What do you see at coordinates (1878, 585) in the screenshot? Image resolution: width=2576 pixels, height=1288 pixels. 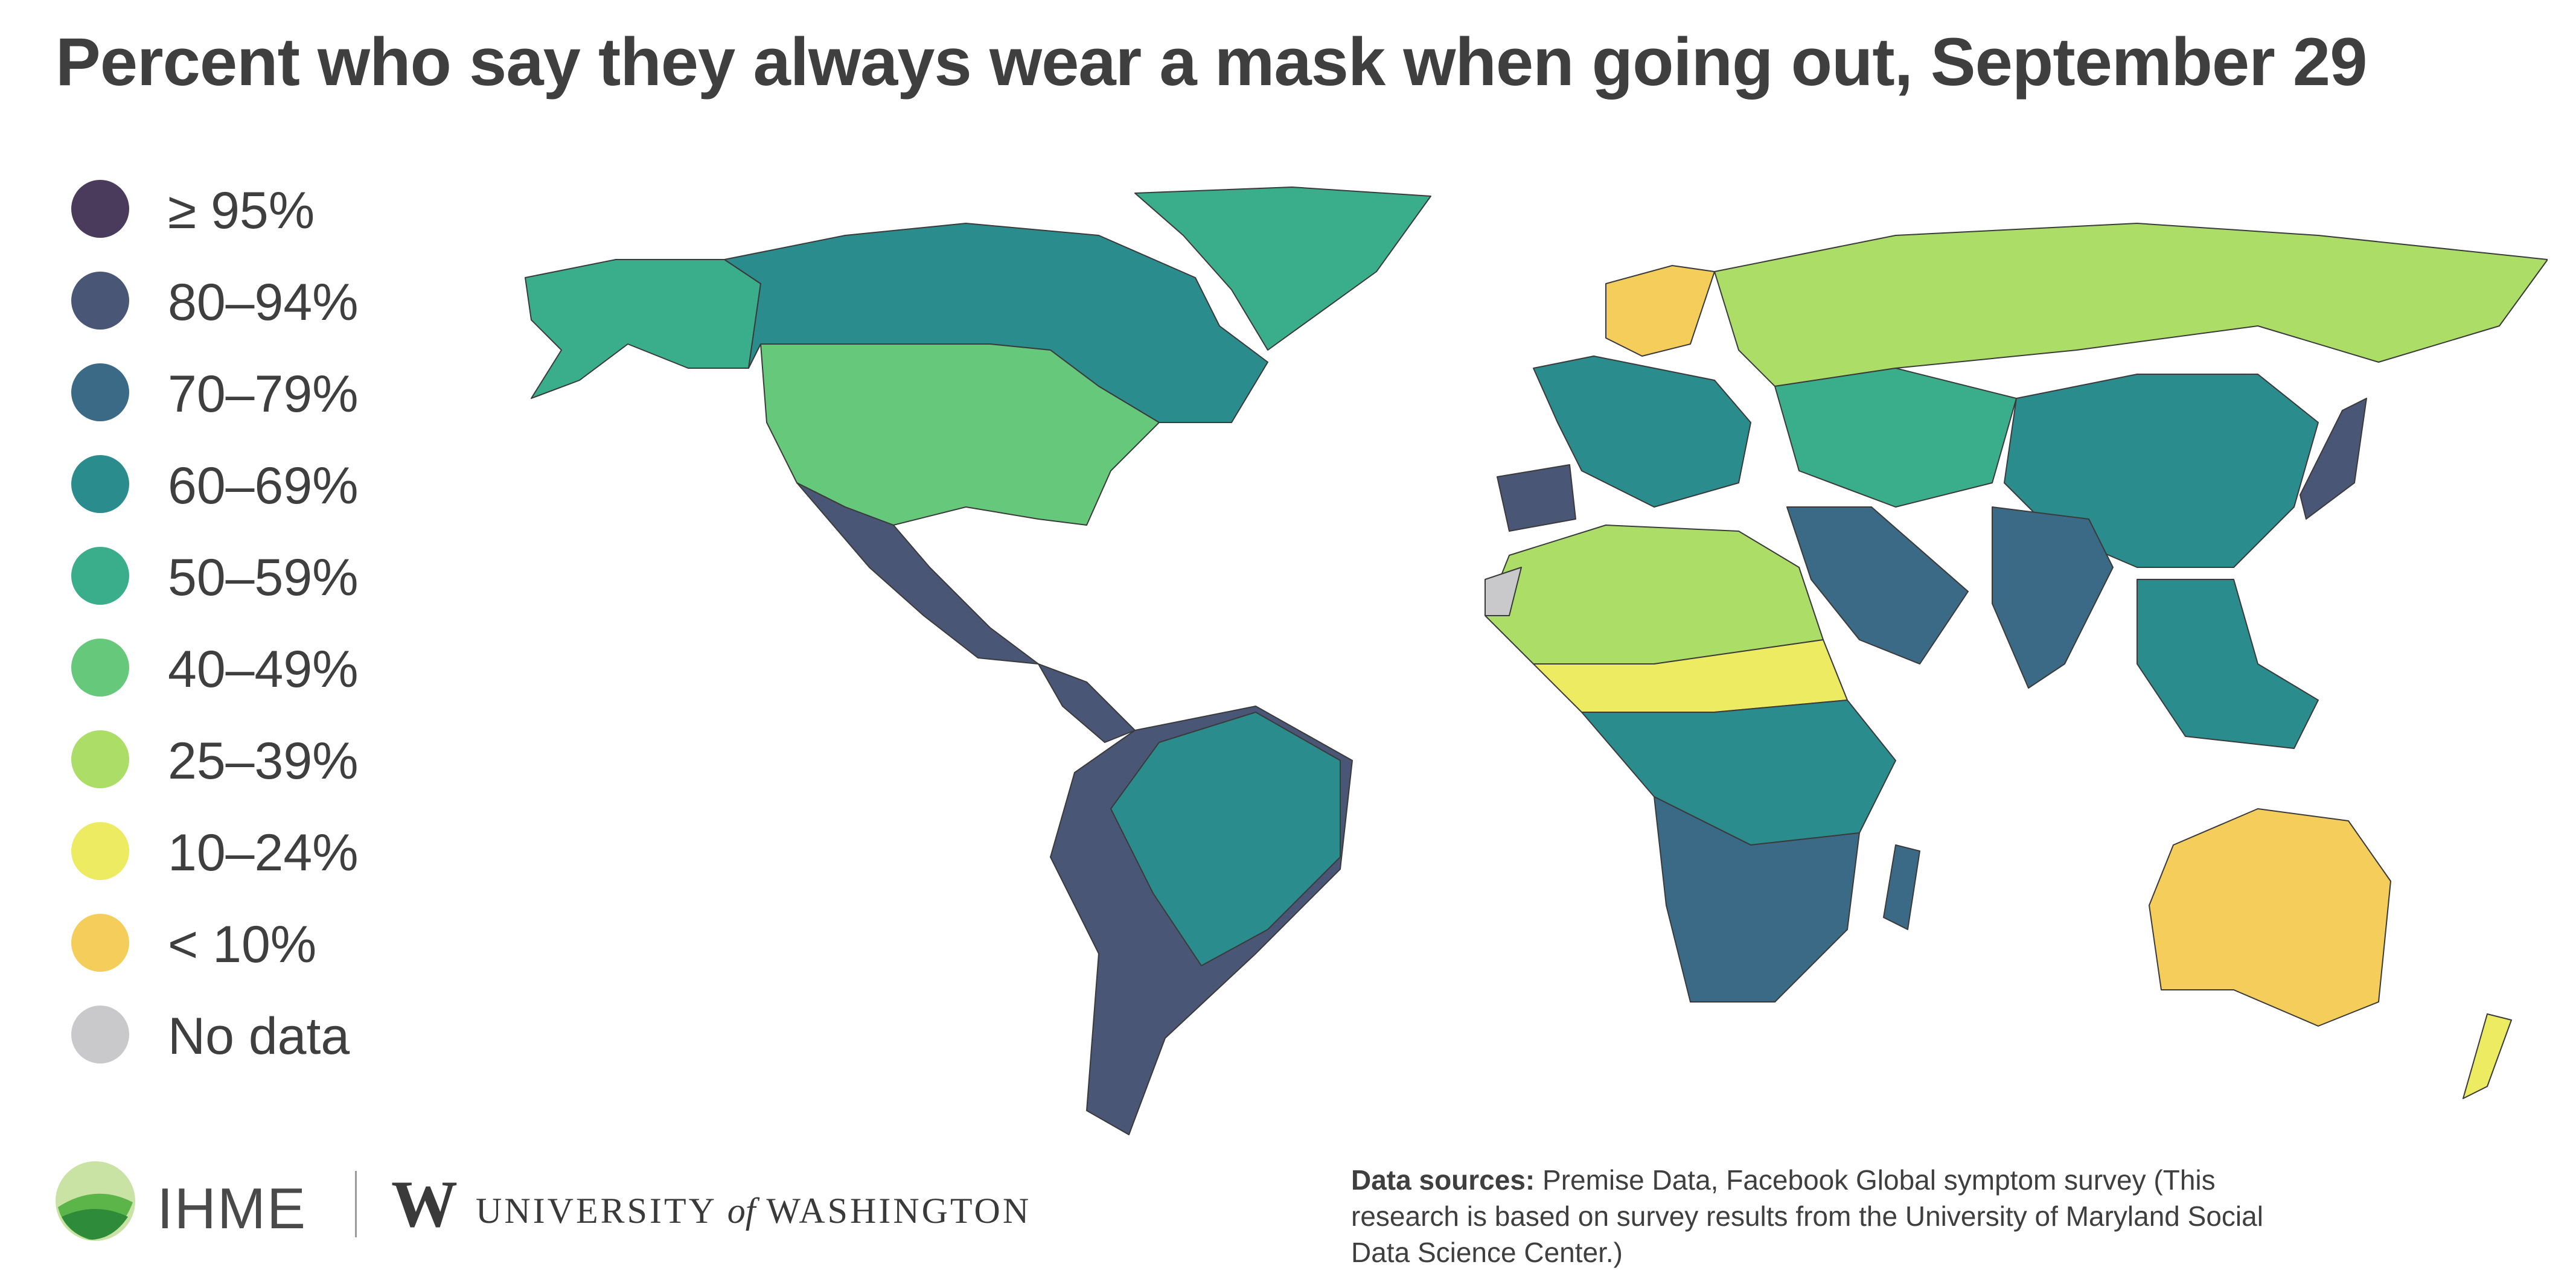 I see `region-arabian-peninsula` at bounding box center [1878, 585].